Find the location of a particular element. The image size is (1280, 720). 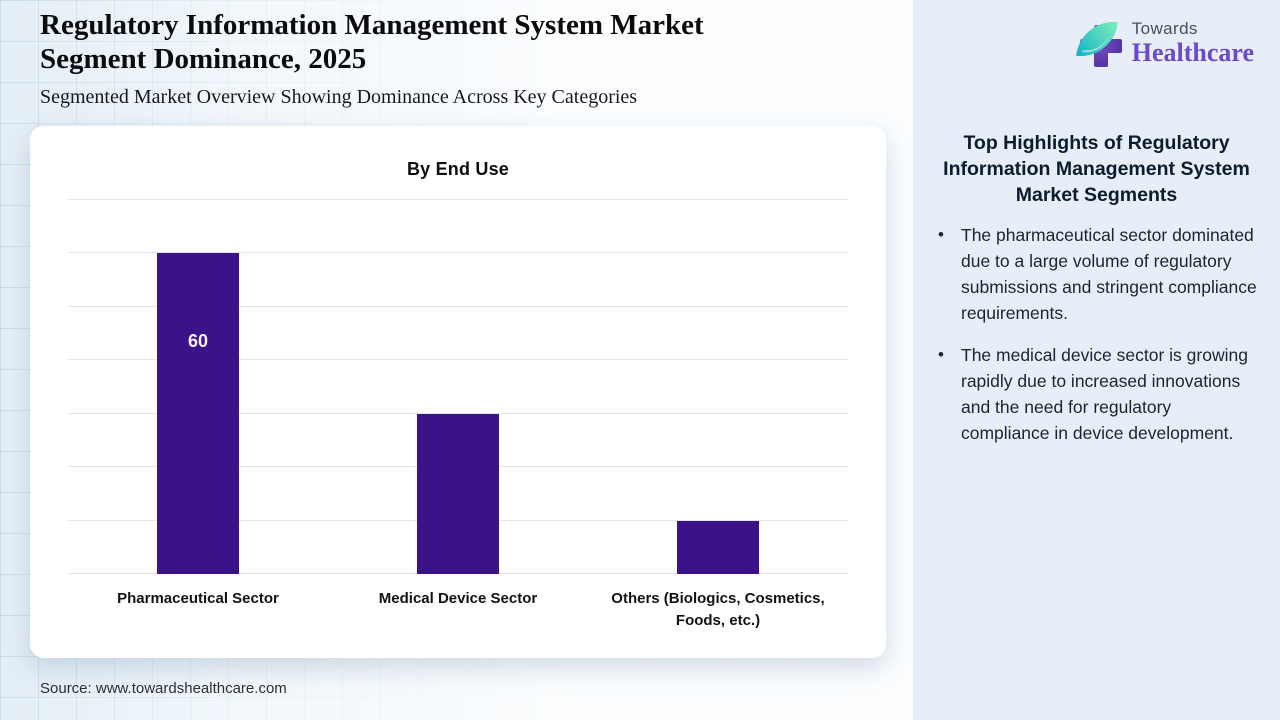

bar-medical-device-sector is located at coordinates (458, 493).